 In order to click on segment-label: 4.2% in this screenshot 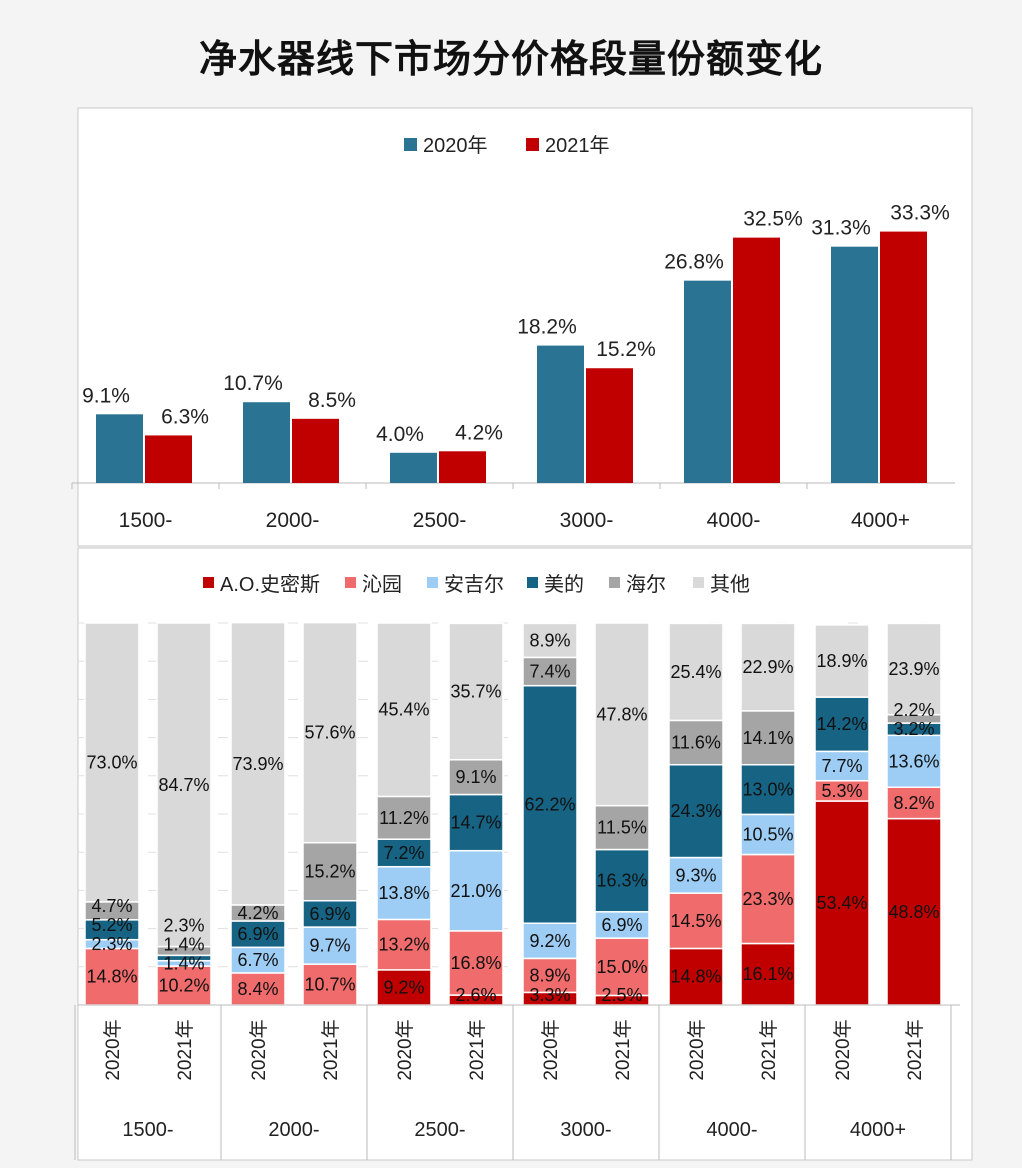, I will do `click(257, 913)`.